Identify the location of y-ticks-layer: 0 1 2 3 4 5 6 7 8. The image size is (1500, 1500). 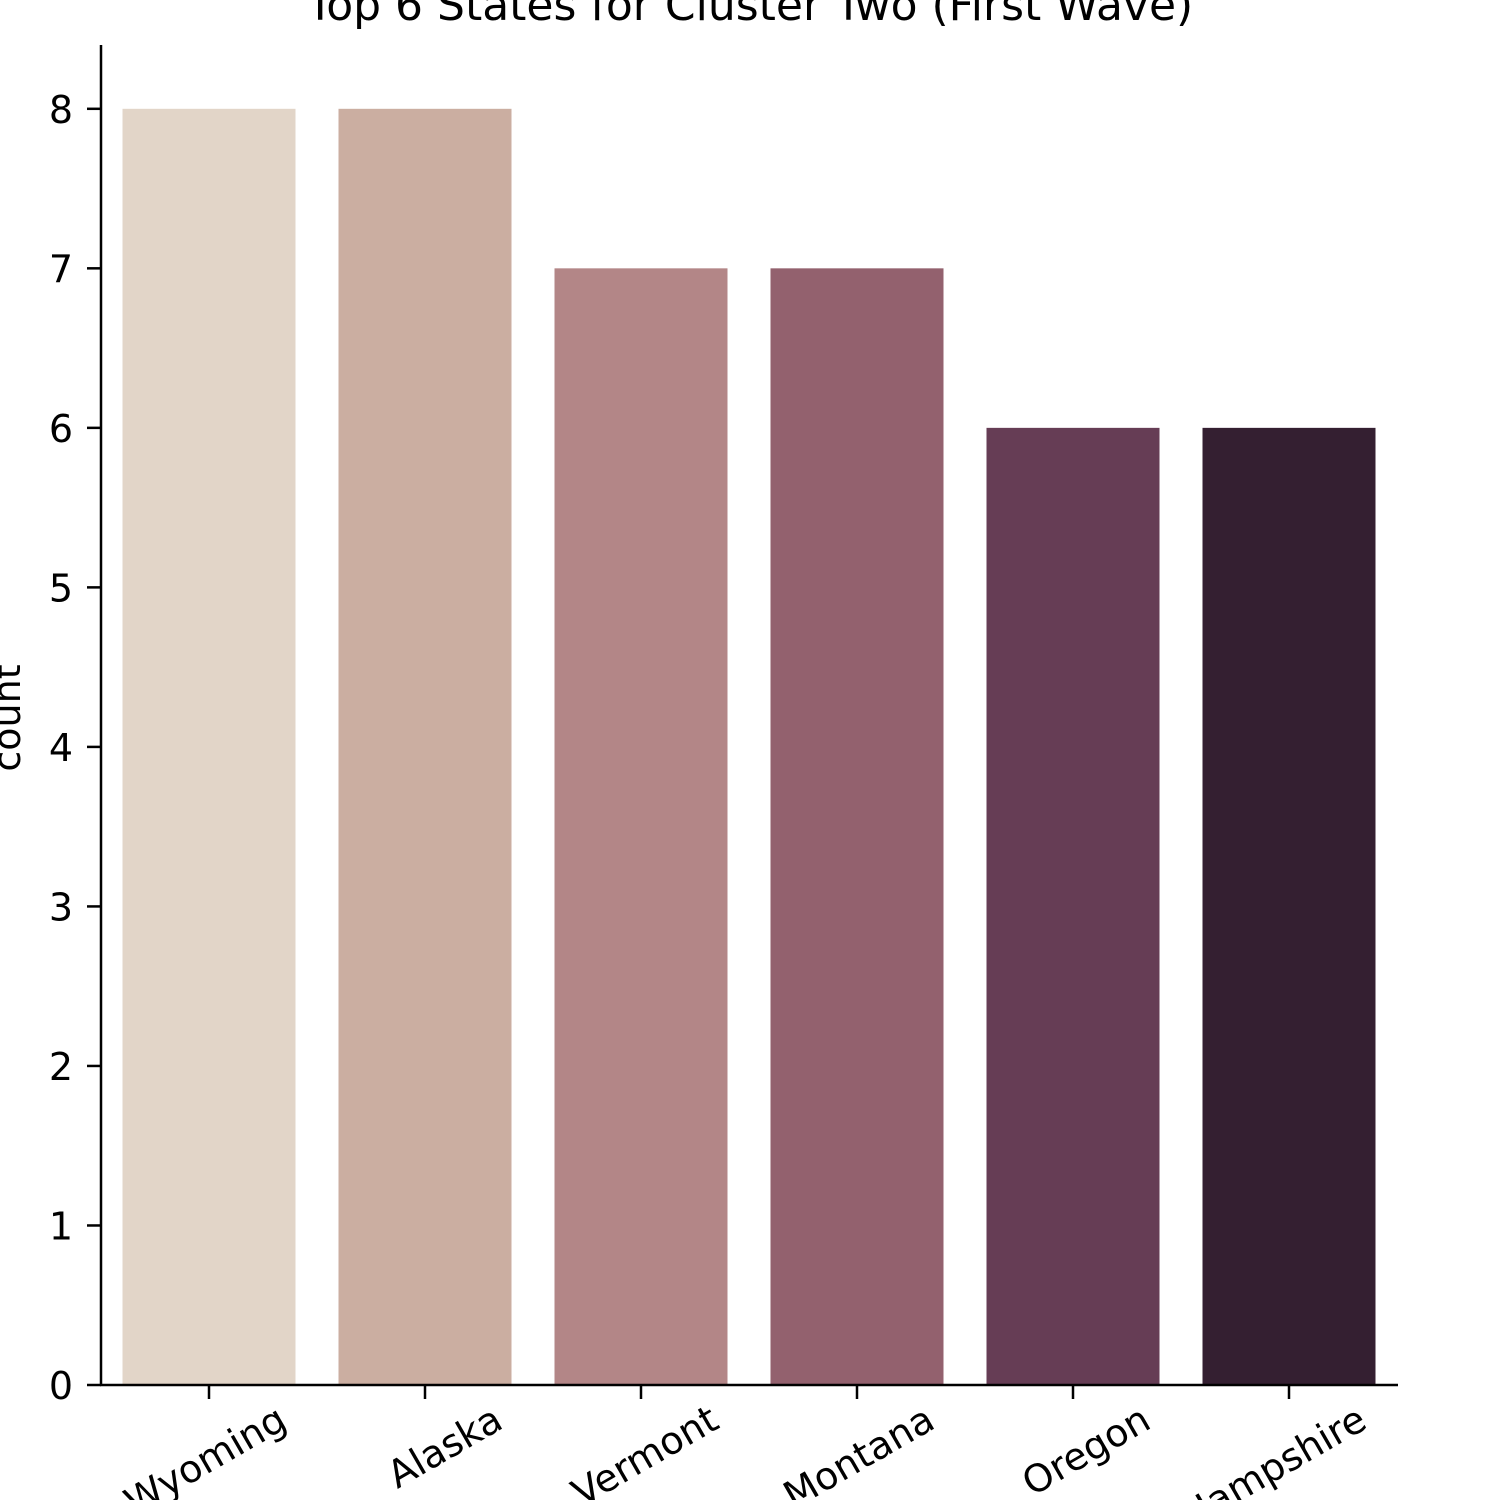
(75, 748).